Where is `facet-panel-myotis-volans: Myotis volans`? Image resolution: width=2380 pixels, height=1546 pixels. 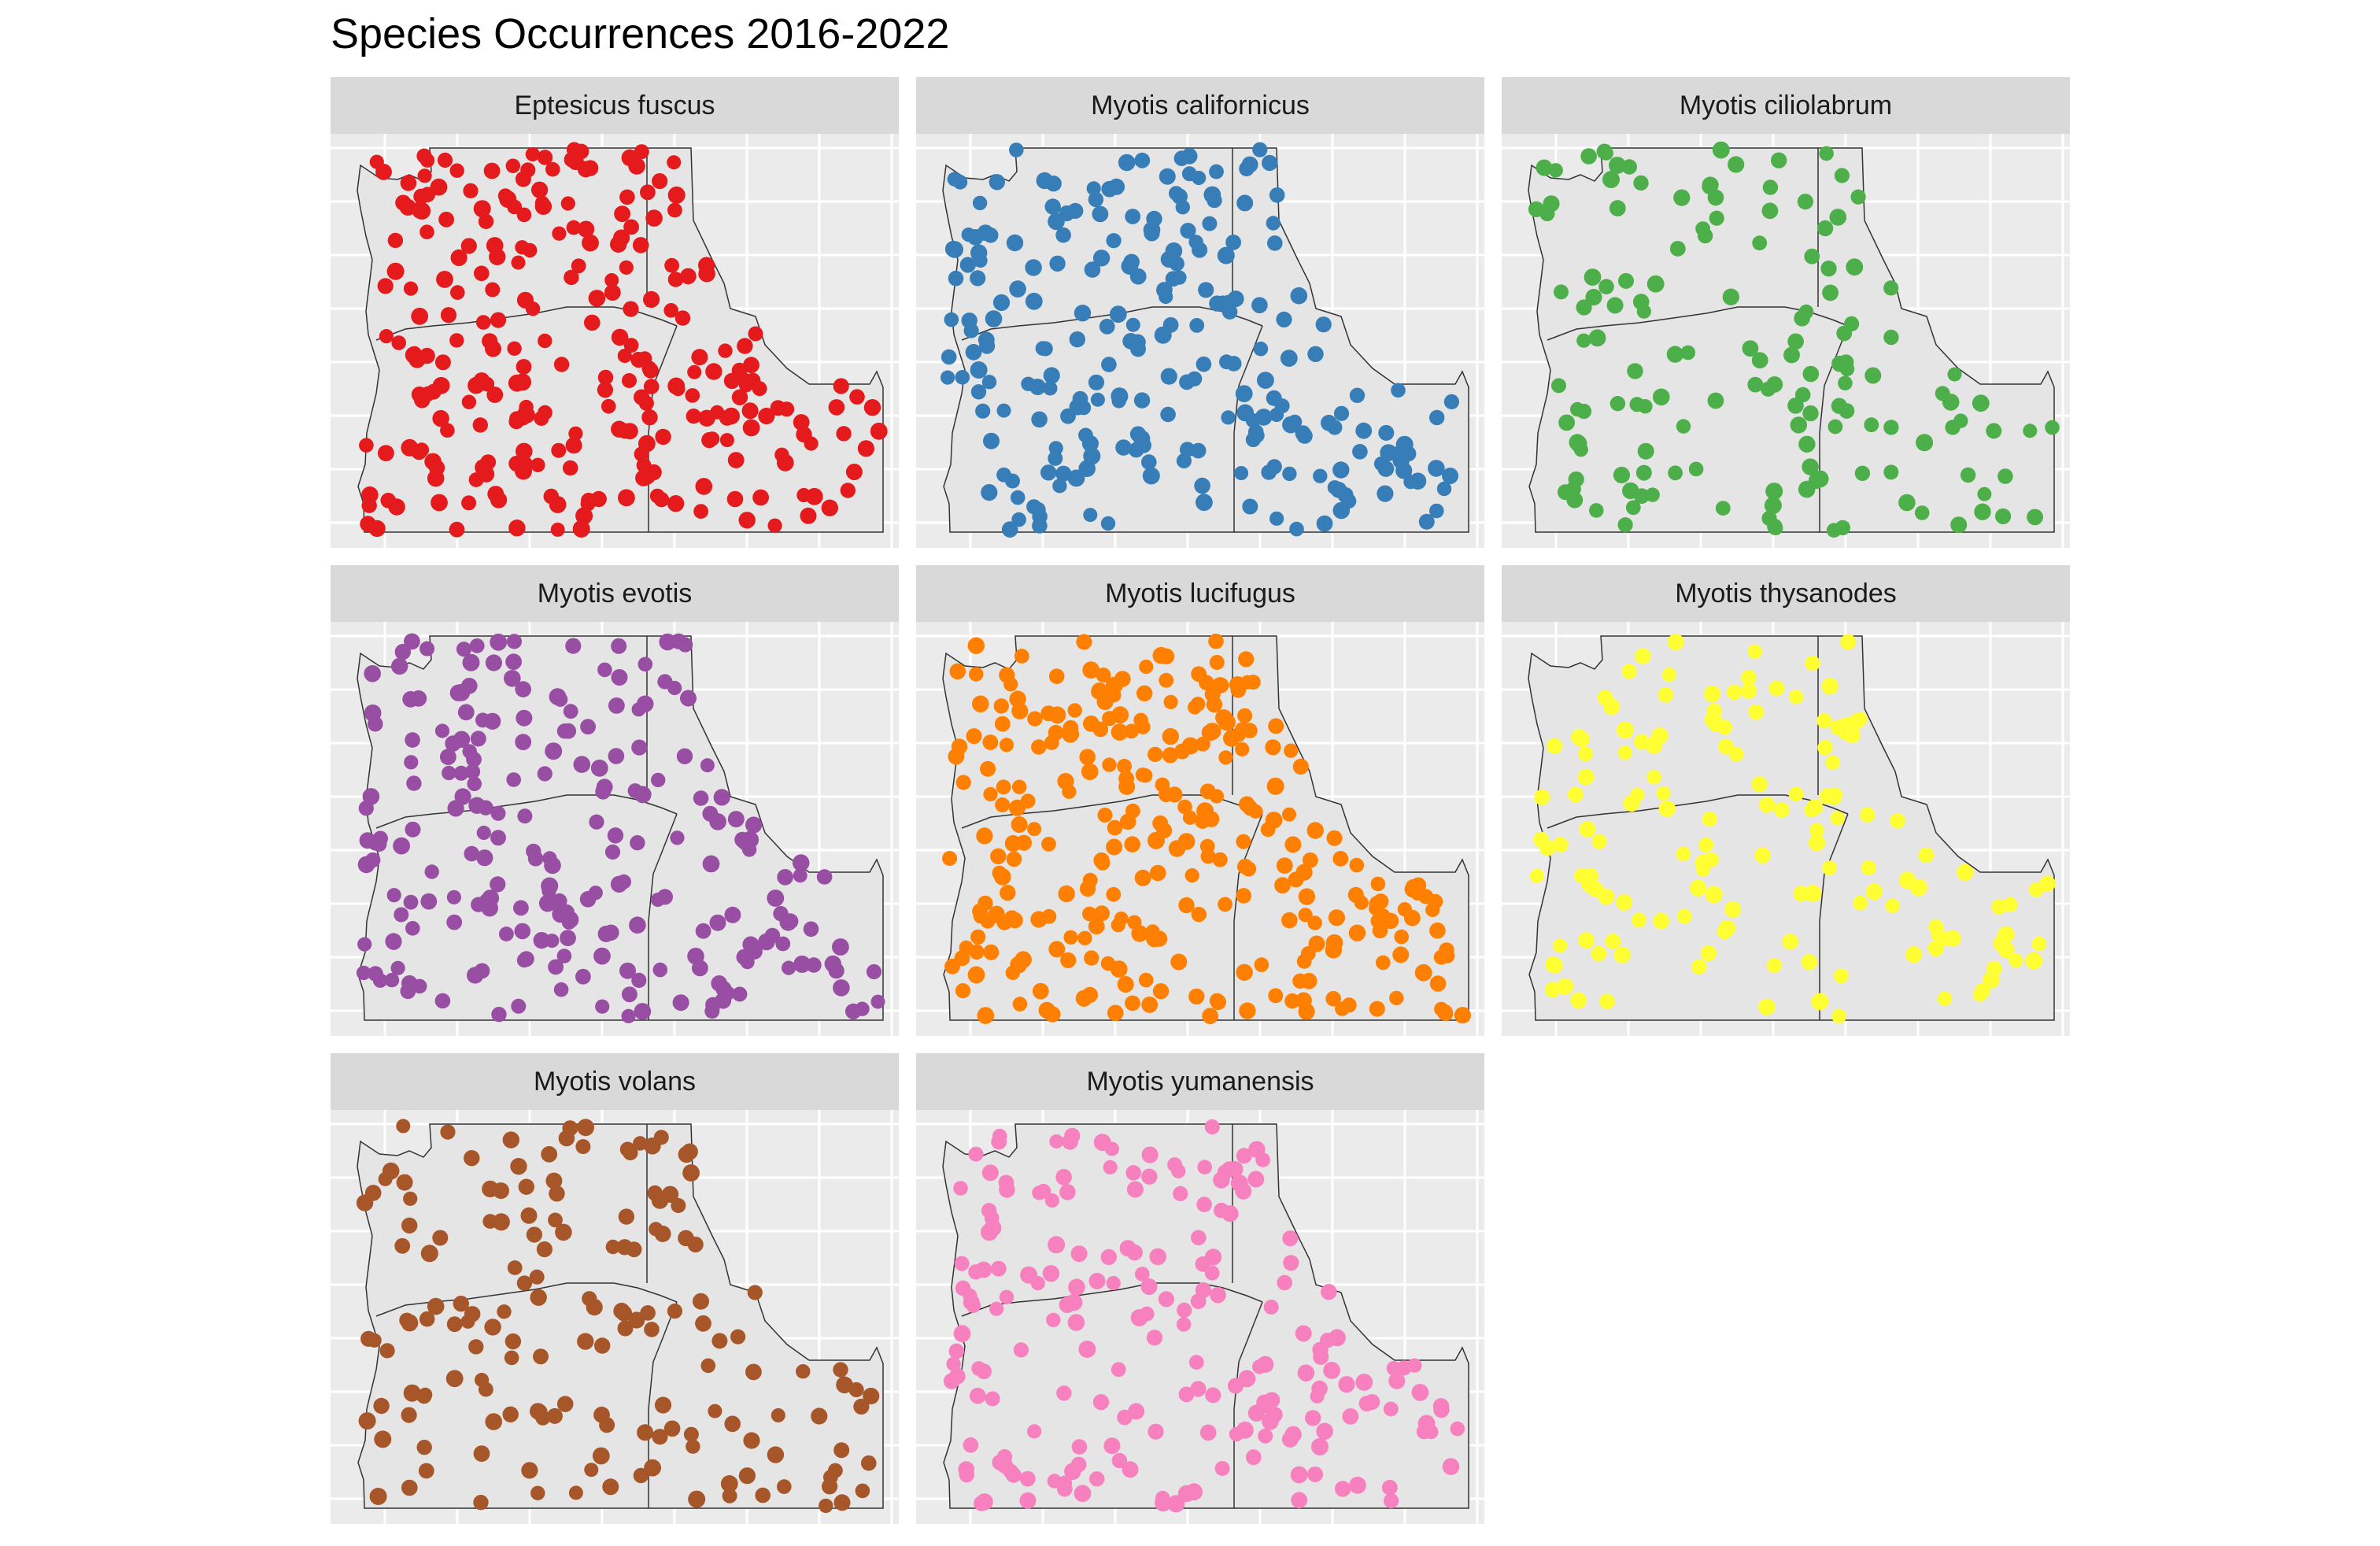
facet-panel-myotis-volans: Myotis volans is located at coordinates (615, 1288).